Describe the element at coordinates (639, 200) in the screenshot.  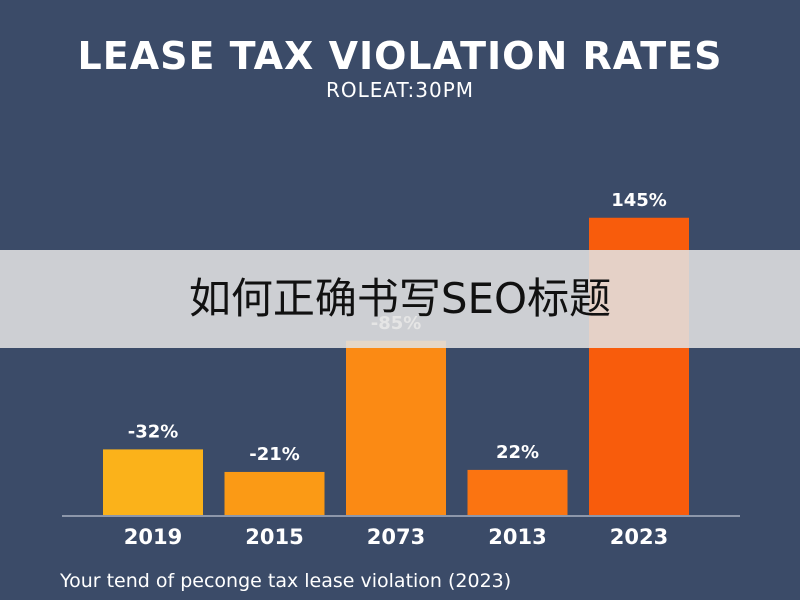
I see `data-label-2023: 145%` at that location.